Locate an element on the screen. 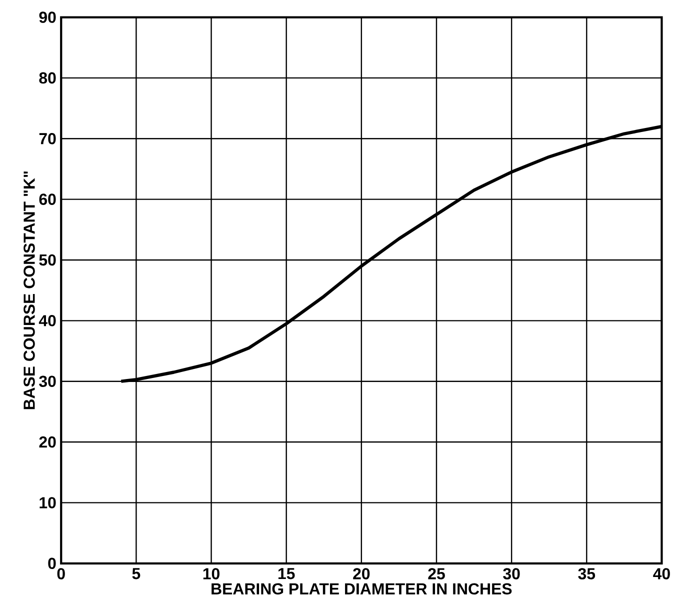  x-tick-label: 40 is located at coordinates (661, 574).